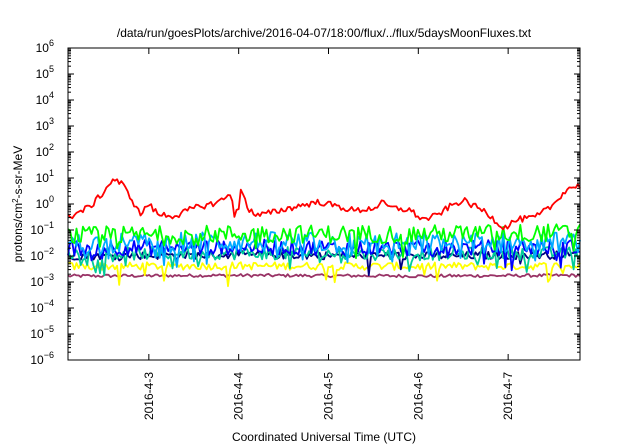  Describe the element at coordinates (18, 172) in the screenshot. I see `y-axis-label-rest: -s-sr-MeV` at that location.